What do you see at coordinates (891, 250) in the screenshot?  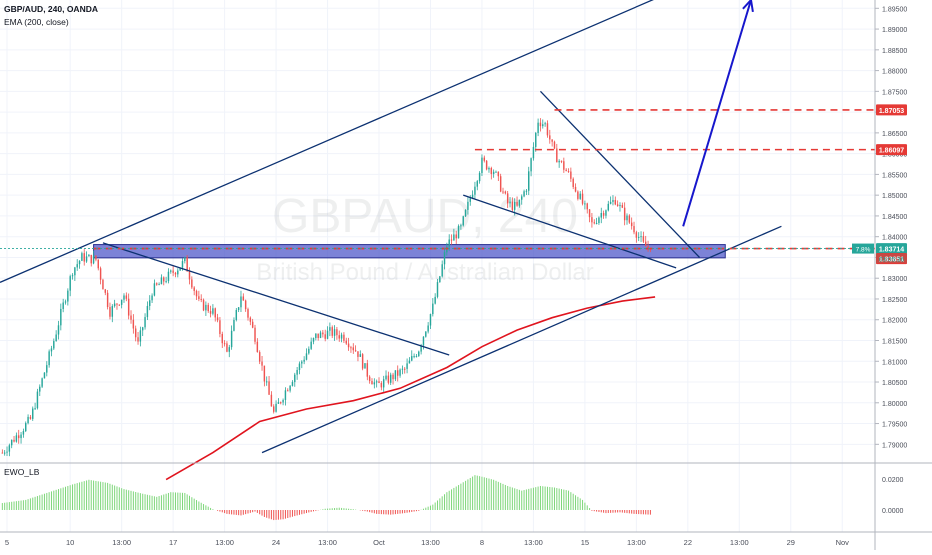 I see `price-badge-label: 1.83714` at bounding box center [891, 250].